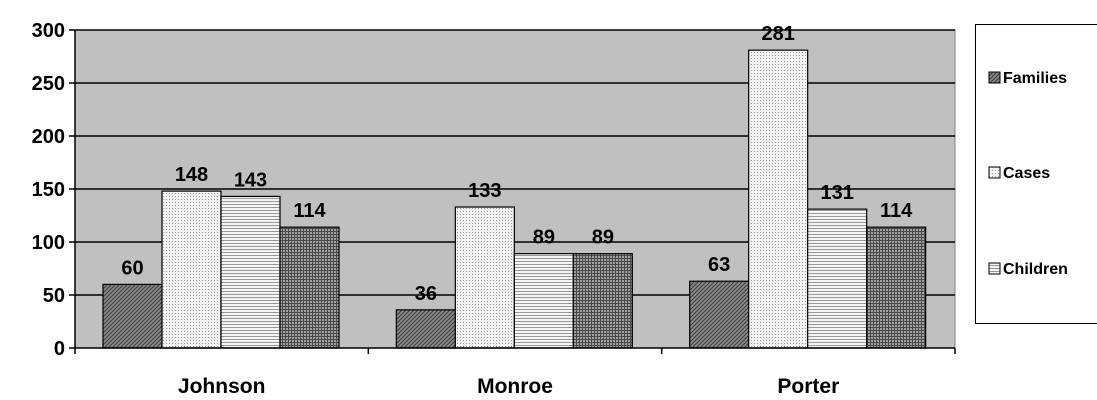 The width and height of the screenshot is (1097, 400). I want to click on x-category-label: Johnson, so click(222, 386).